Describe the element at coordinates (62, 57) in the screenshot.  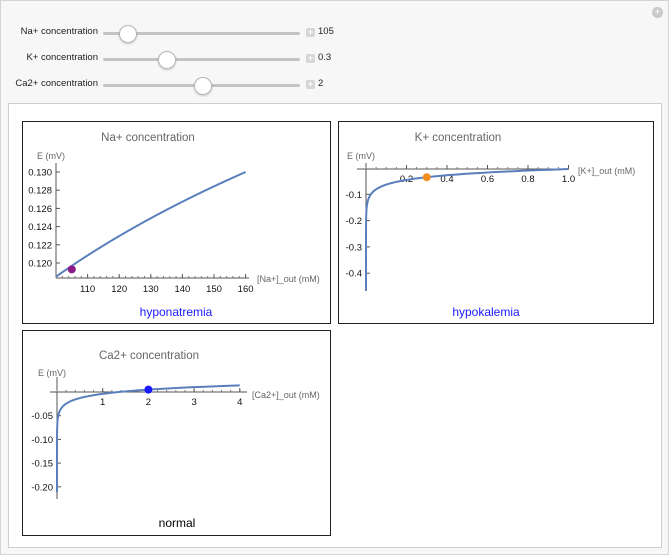
I see `k-slider-label: K+ concentration` at that location.